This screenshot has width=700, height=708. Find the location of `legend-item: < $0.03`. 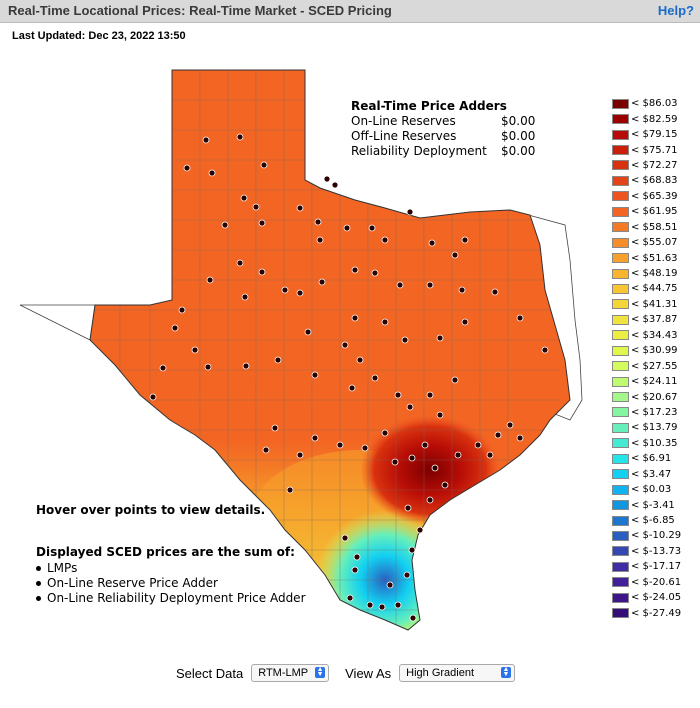

legend-item: < $0.03 is located at coordinates (655, 489).